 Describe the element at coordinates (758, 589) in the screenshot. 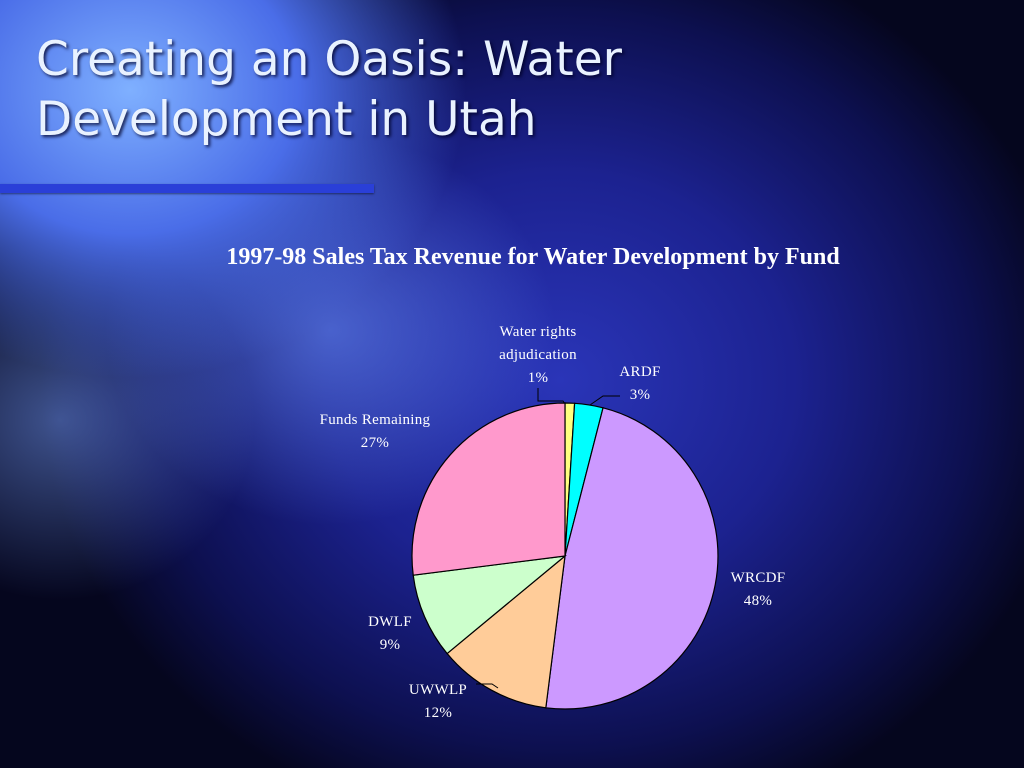

I see `pie-label-wrcdf: WRCDF 48%` at that location.